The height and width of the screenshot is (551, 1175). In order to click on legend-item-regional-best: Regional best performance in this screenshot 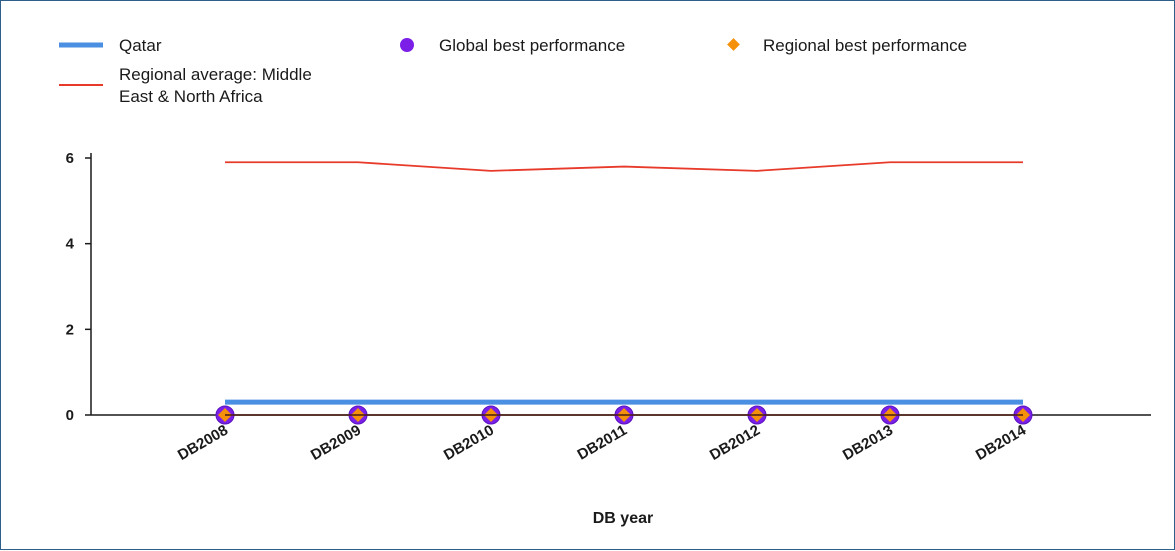, I will do `click(847, 45)`.